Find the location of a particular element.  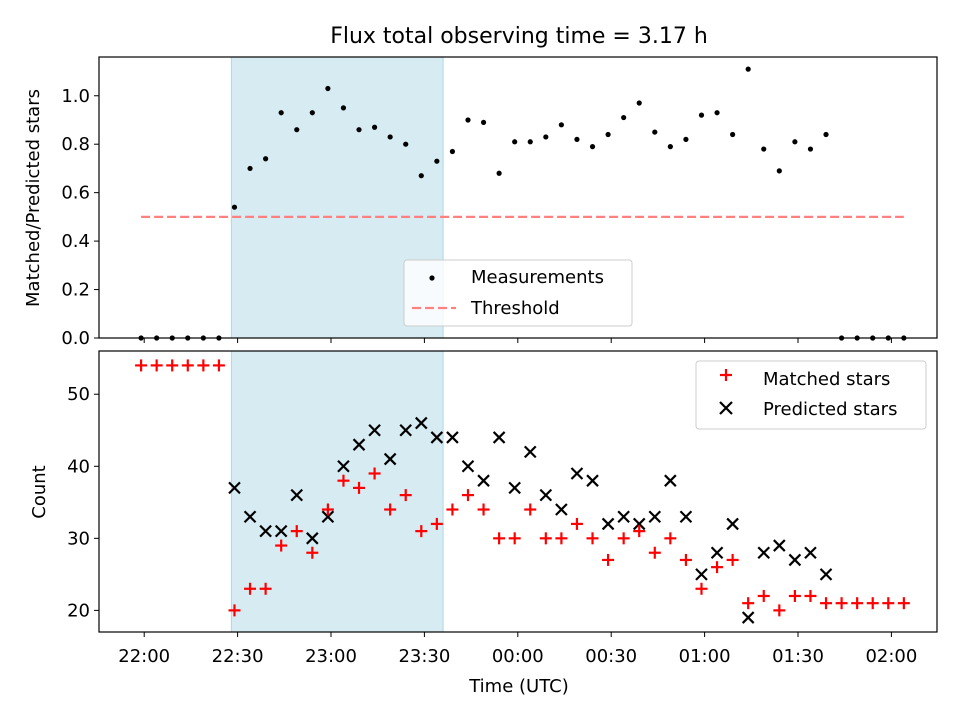

x-tick-label: 22:00 is located at coordinates (144, 656).